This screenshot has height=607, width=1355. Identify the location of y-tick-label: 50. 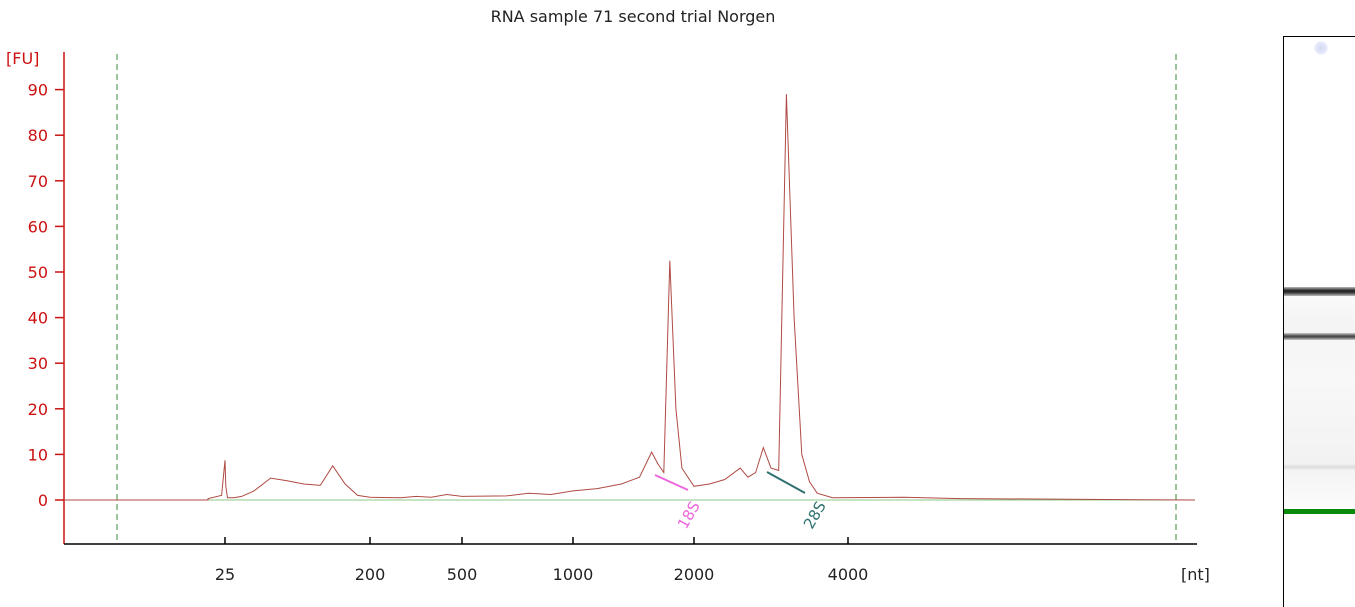
(38, 272).